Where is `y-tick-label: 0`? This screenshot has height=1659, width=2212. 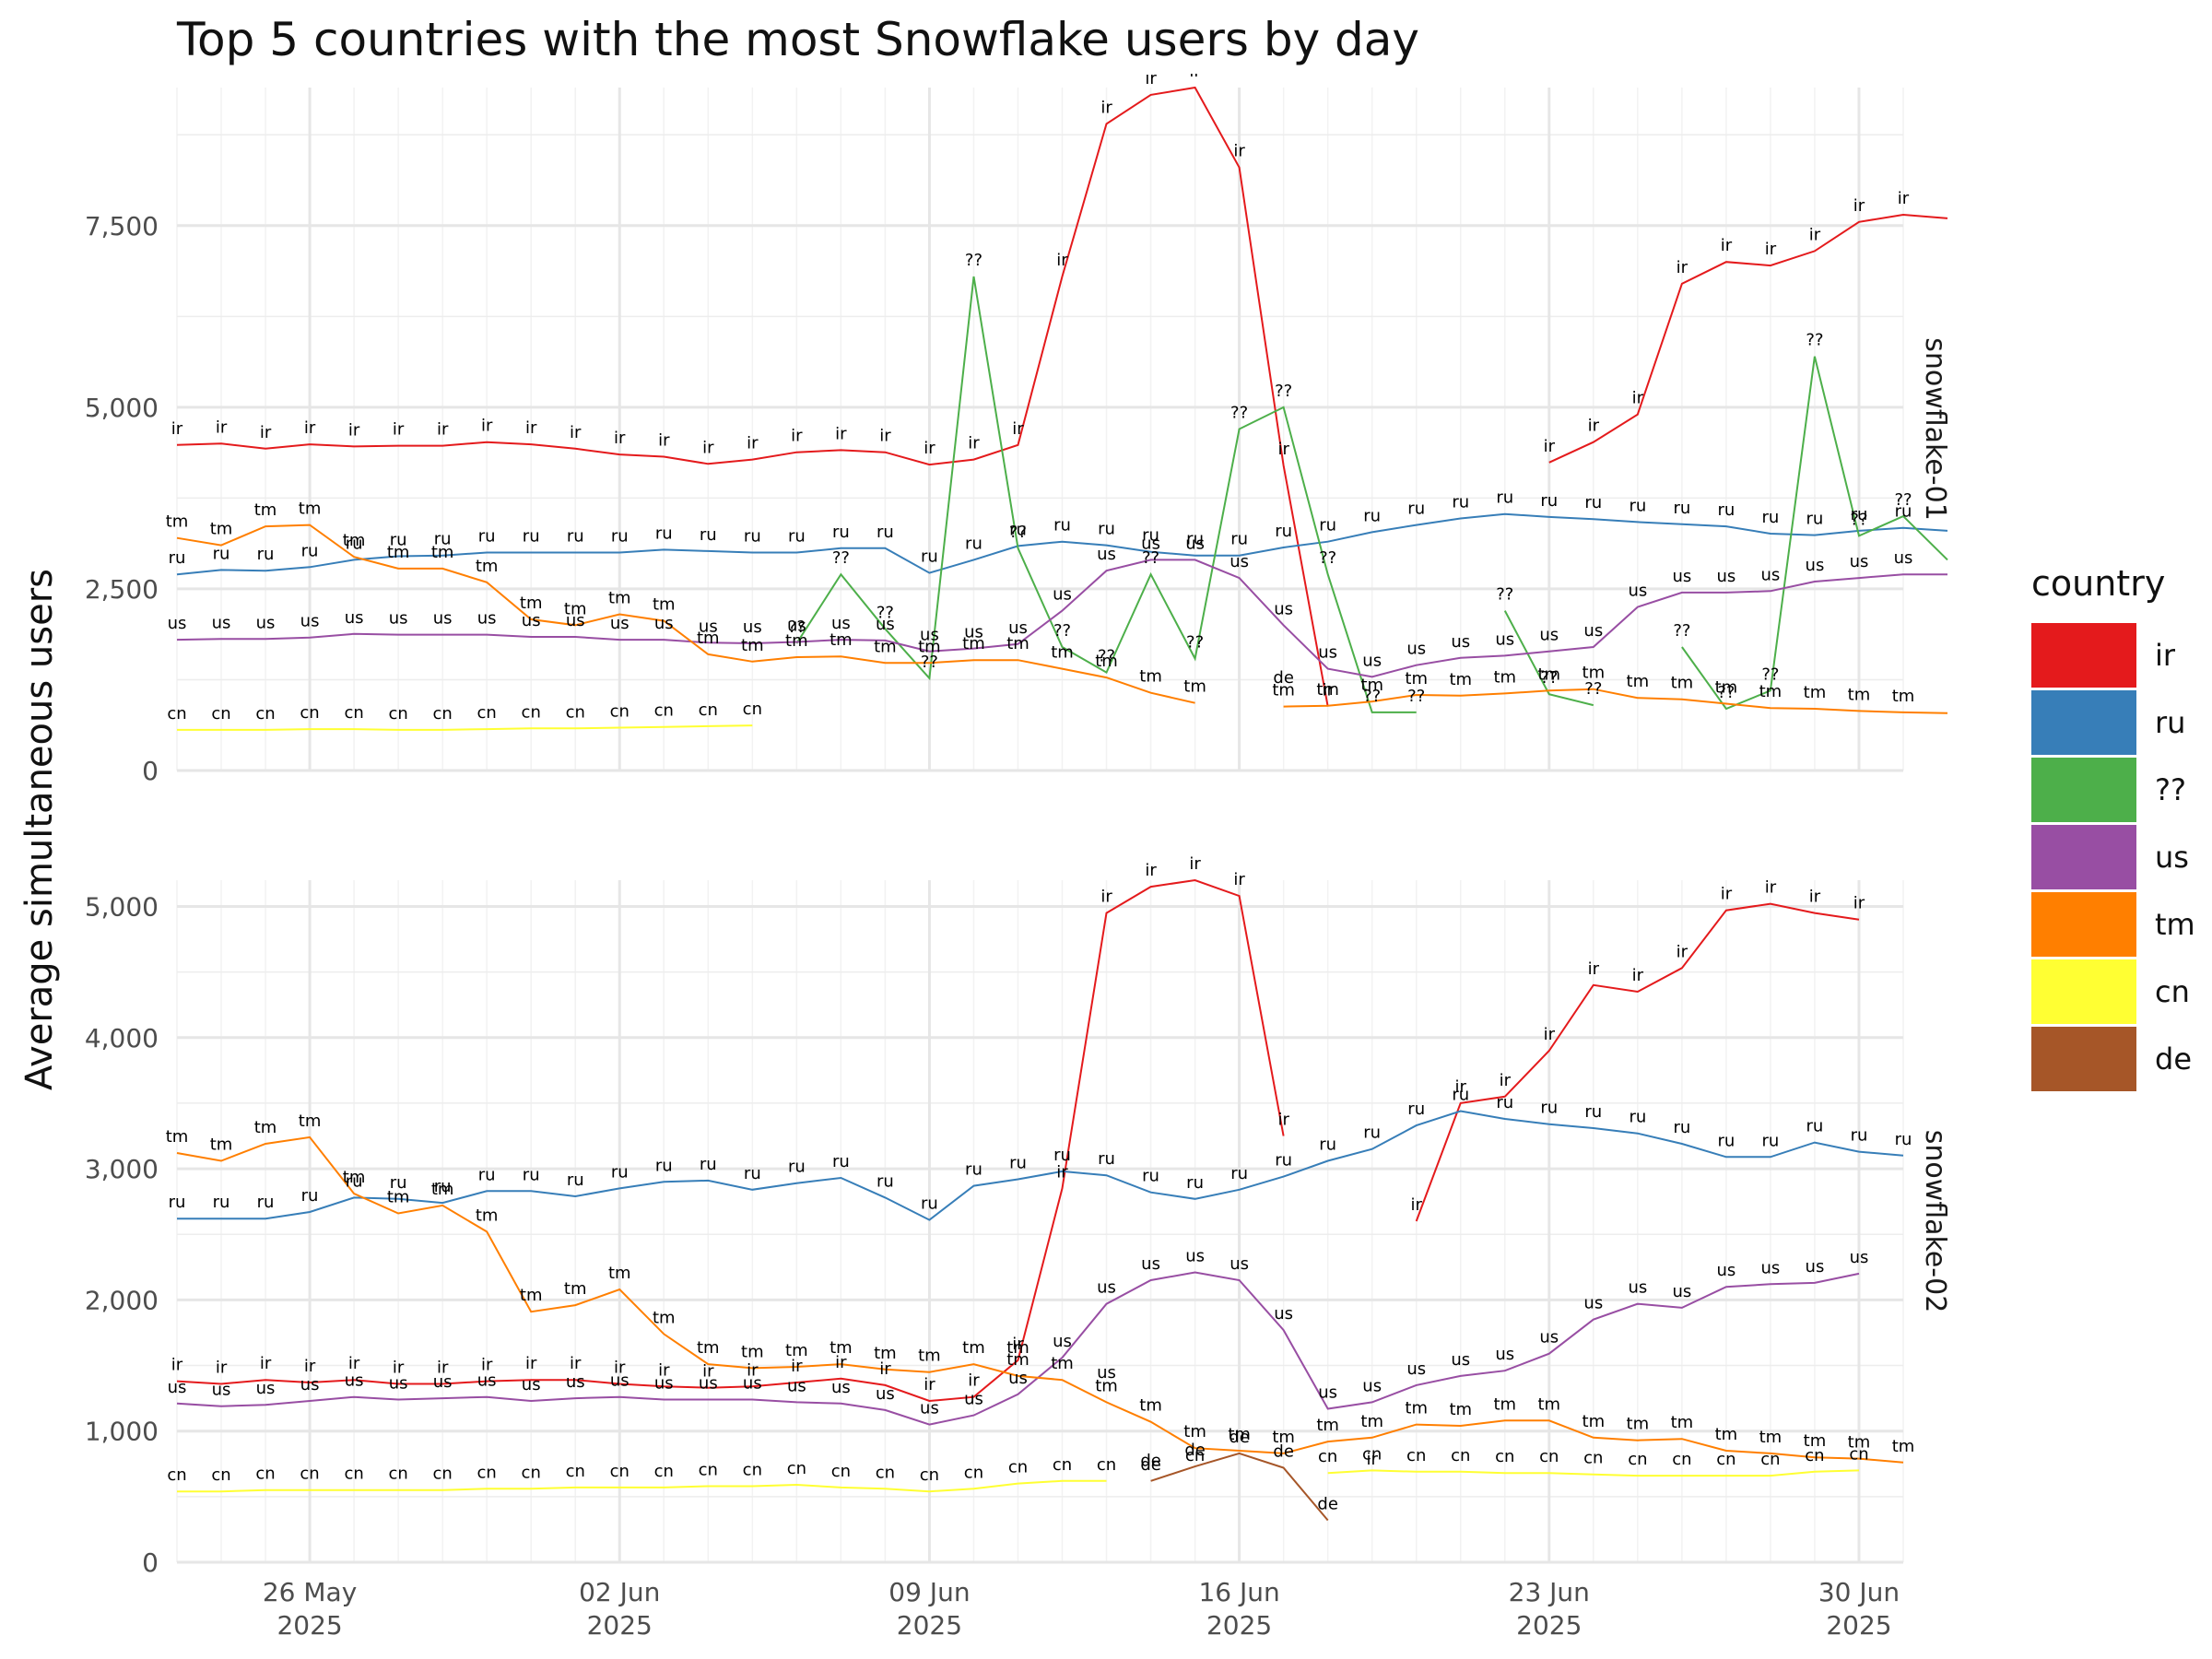
y-tick-label: 0 is located at coordinates (150, 771).